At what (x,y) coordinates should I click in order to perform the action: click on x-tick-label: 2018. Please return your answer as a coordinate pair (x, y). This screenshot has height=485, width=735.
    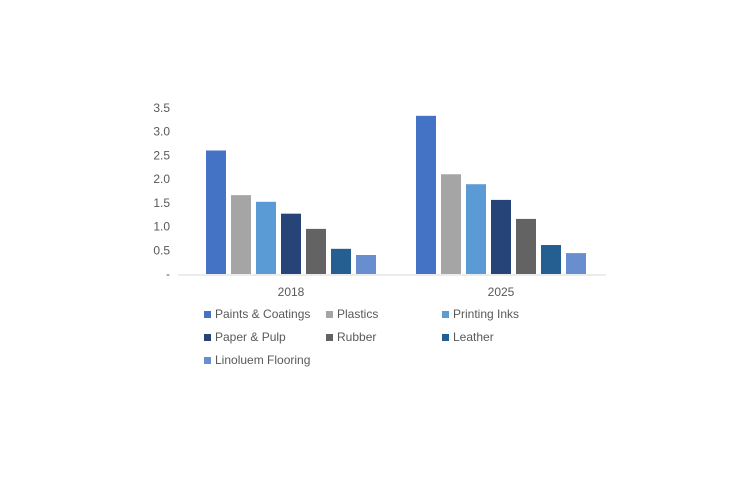
    Looking at the image, I should click on (291, 292).